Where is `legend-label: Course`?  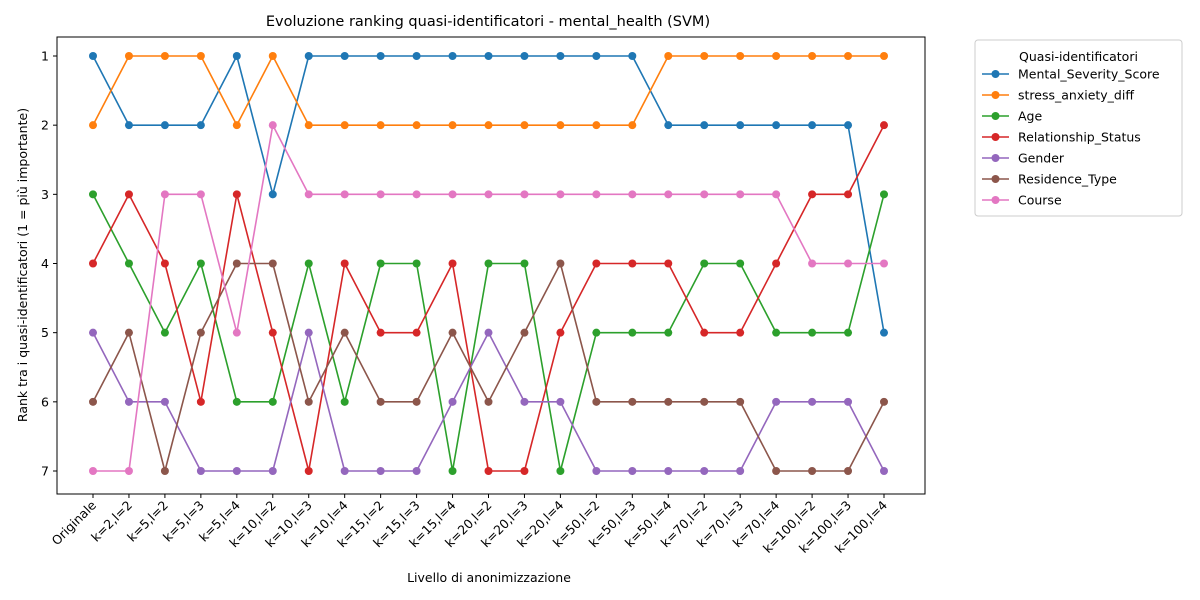
legend-label: Course is located at coordinates (1040, 200).